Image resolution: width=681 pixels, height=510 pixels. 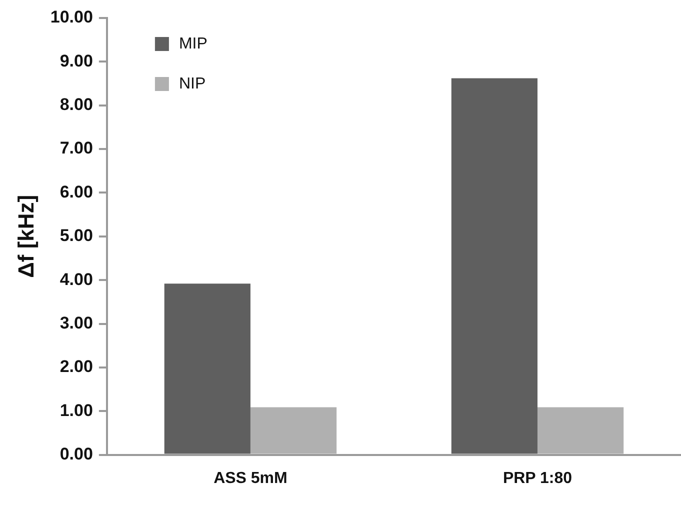 What do you see at coordinates (193, 43) in the screenshot?
I see `legend-label: MIP` at bounding box center [193, 43].